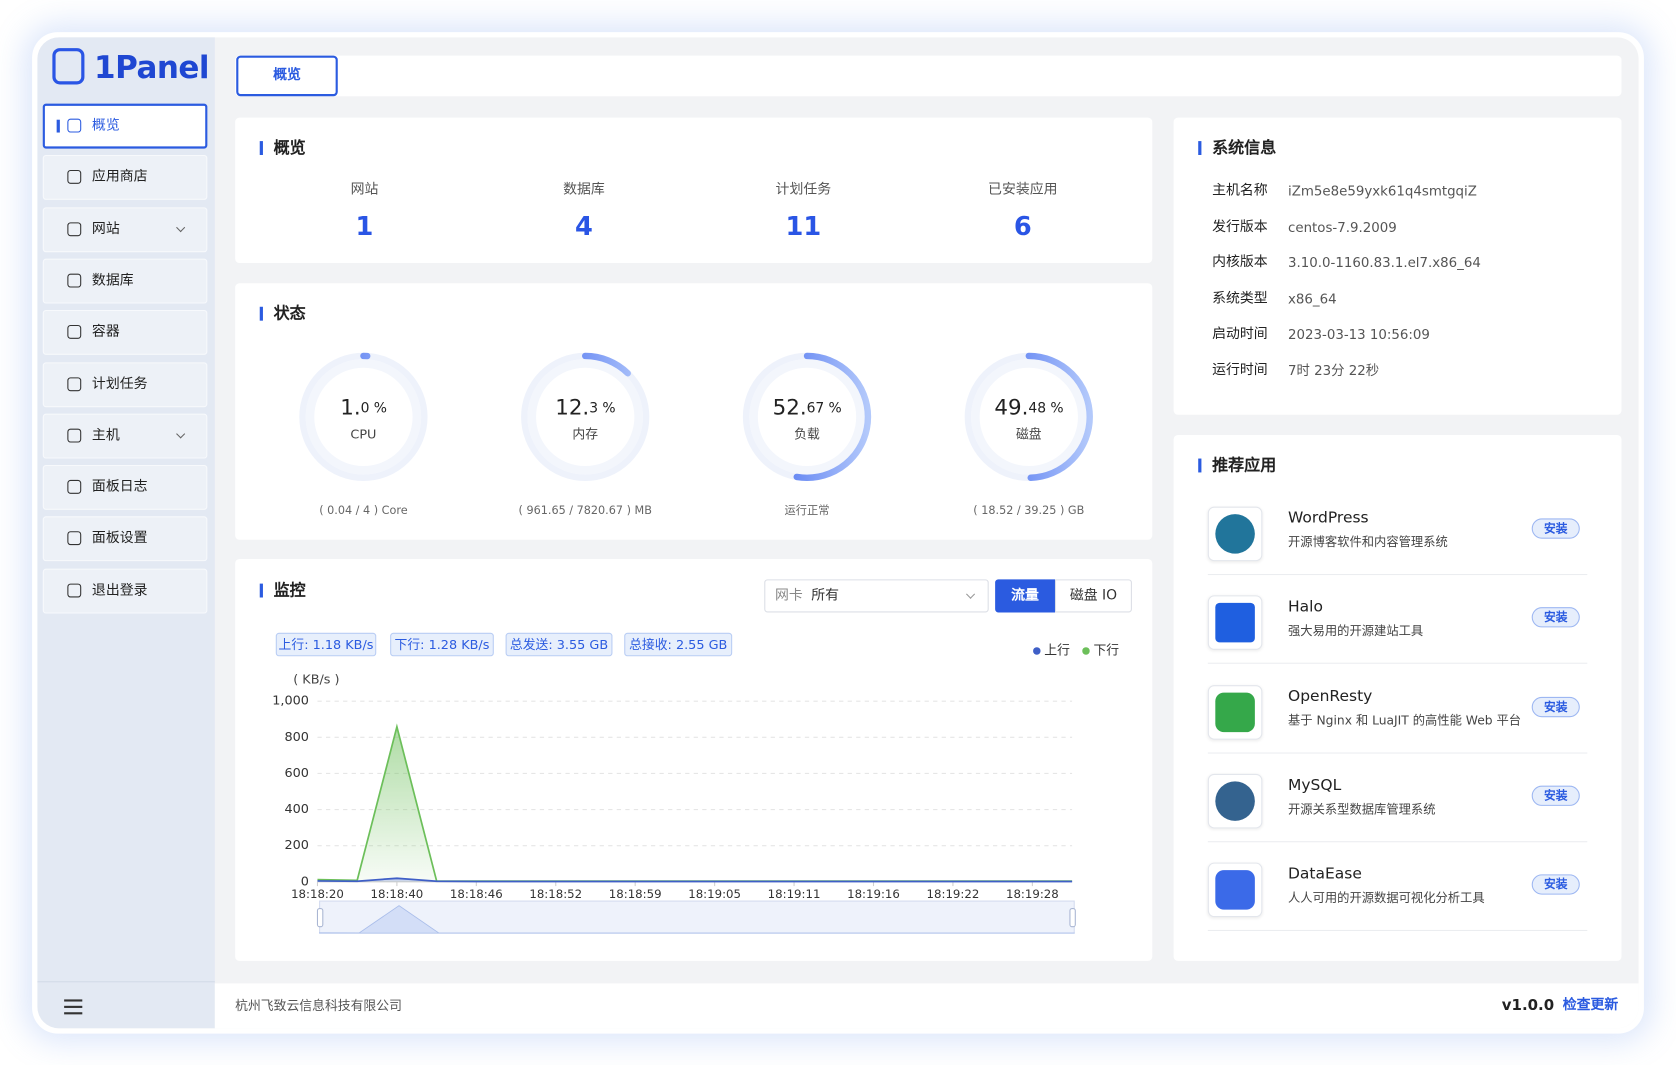 This screenshot has width=1676, height=1065. Describe the element at coordinates (68, 66) in the screenshot. I see `logo-icon` at that location.